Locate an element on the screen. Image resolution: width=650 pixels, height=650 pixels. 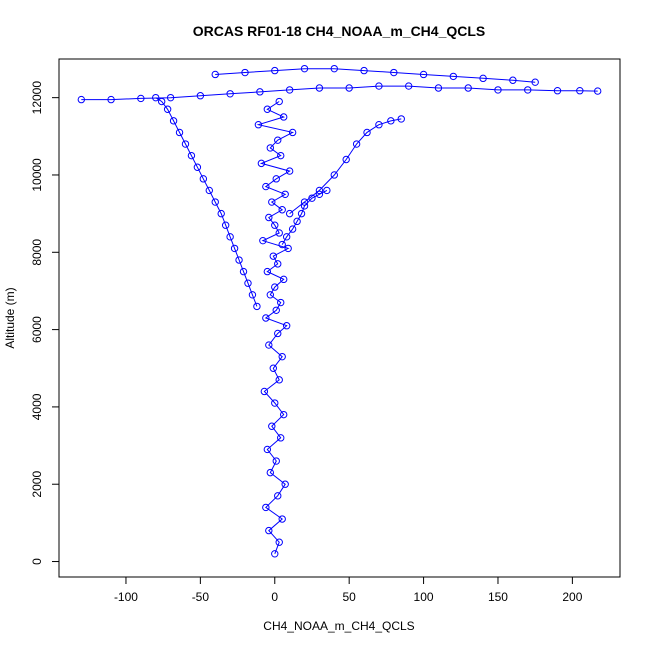
x-tick-label: 100 is located at coordinates (424, 597).